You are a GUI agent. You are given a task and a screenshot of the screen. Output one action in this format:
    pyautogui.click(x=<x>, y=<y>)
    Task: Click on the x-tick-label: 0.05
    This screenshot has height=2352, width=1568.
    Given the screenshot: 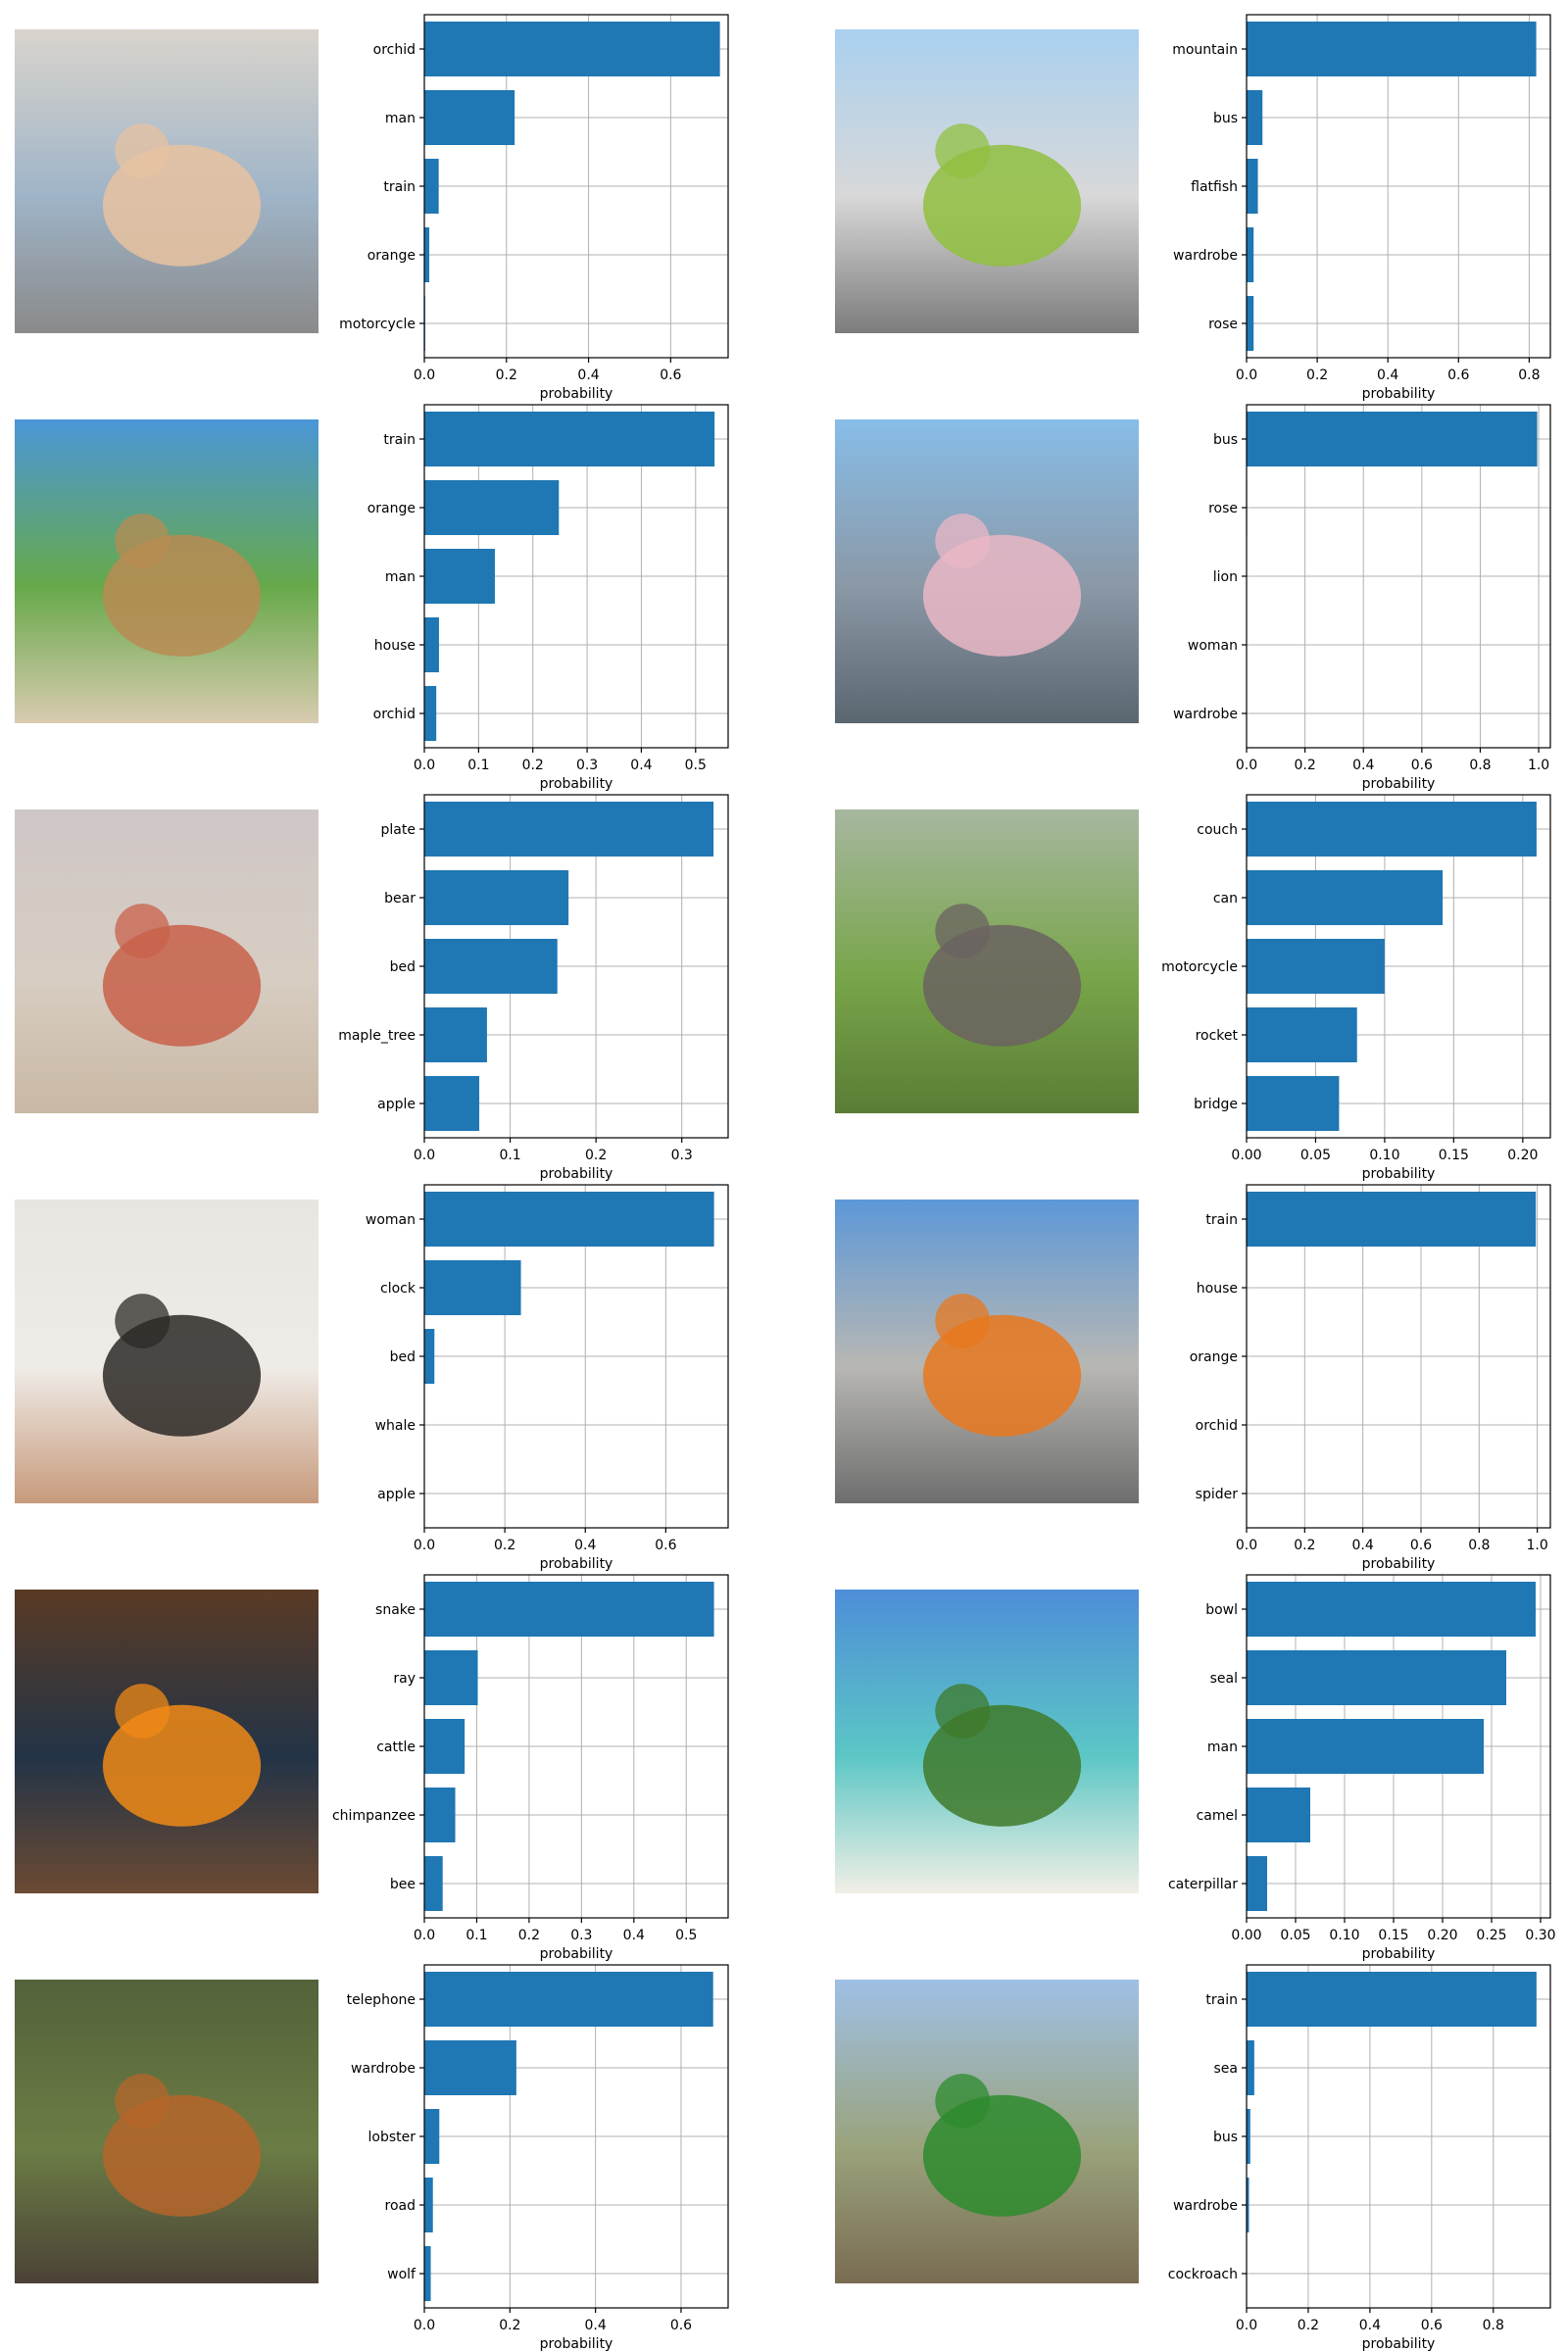 What is the action you would take?
    pyautogui.click(x=1295, y=1935)
    